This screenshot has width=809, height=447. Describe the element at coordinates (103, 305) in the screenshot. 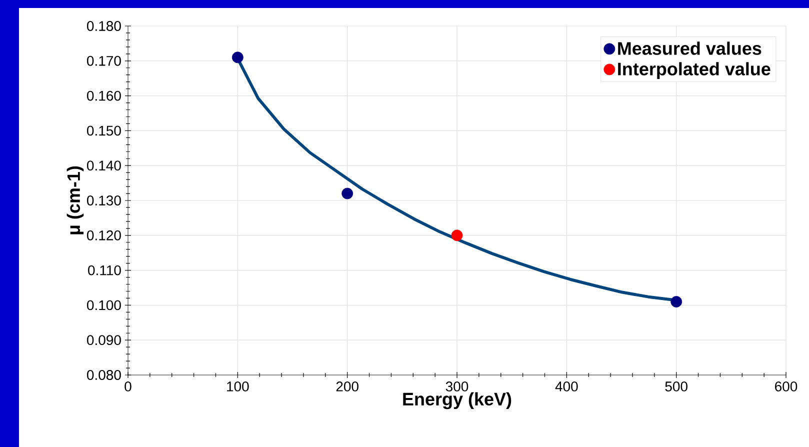

I see `y-tick-label: 0.100` at that location.